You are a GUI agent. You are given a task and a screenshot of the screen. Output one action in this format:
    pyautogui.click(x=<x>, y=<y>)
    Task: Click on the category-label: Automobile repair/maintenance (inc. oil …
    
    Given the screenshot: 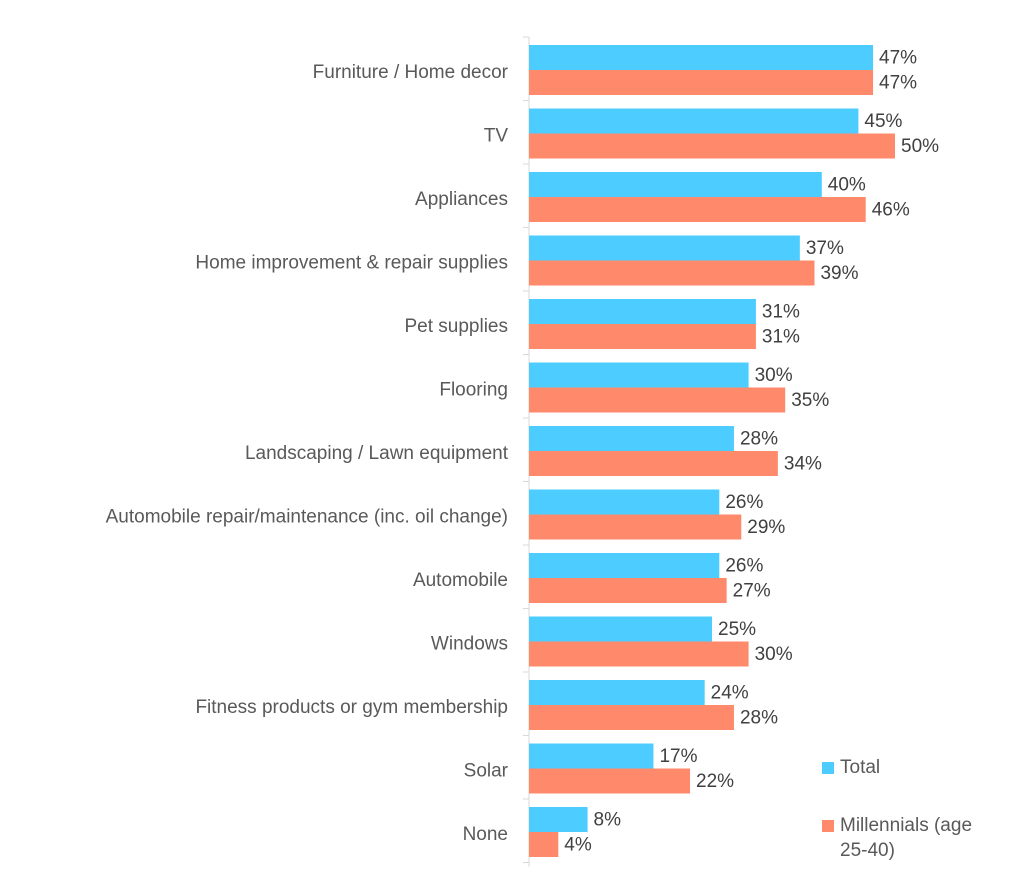 What is the action you would take?
    pyautogui.click(x=307, y=517)
    